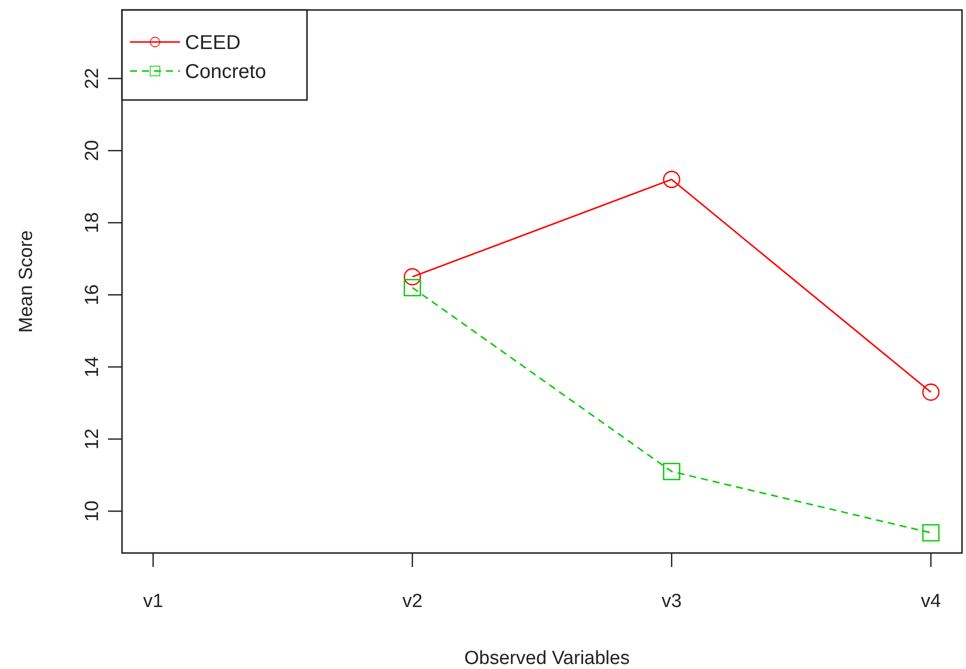 This screenshot has height=669, width=966. I want to click on y-tick-label: 12, so click(92, 439).